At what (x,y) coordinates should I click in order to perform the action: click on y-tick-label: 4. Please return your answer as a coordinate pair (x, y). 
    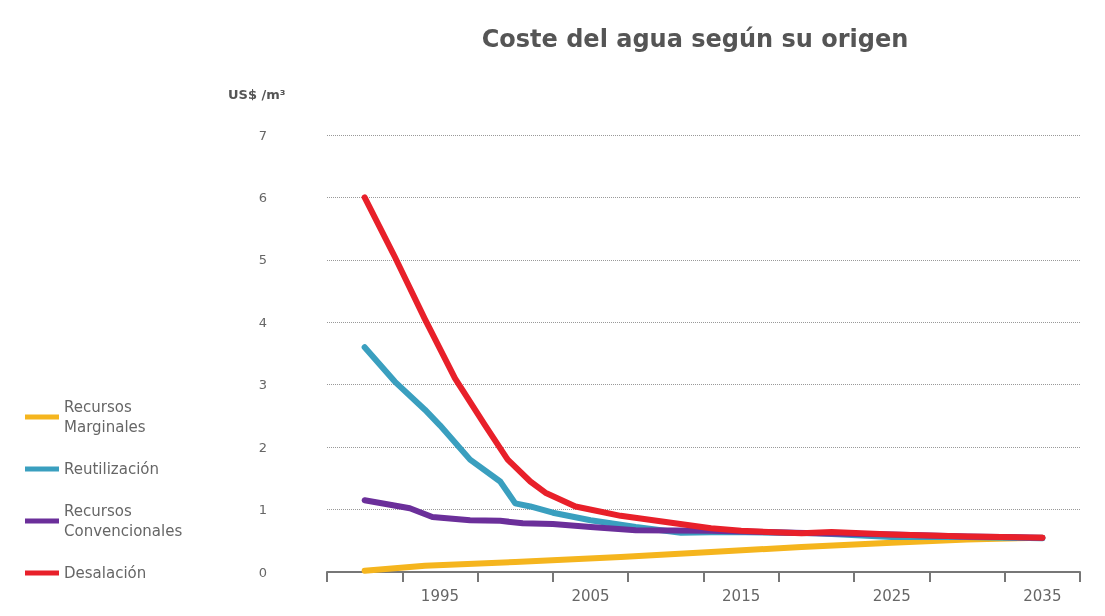
    Looking at the image, I should click on (262, 322).